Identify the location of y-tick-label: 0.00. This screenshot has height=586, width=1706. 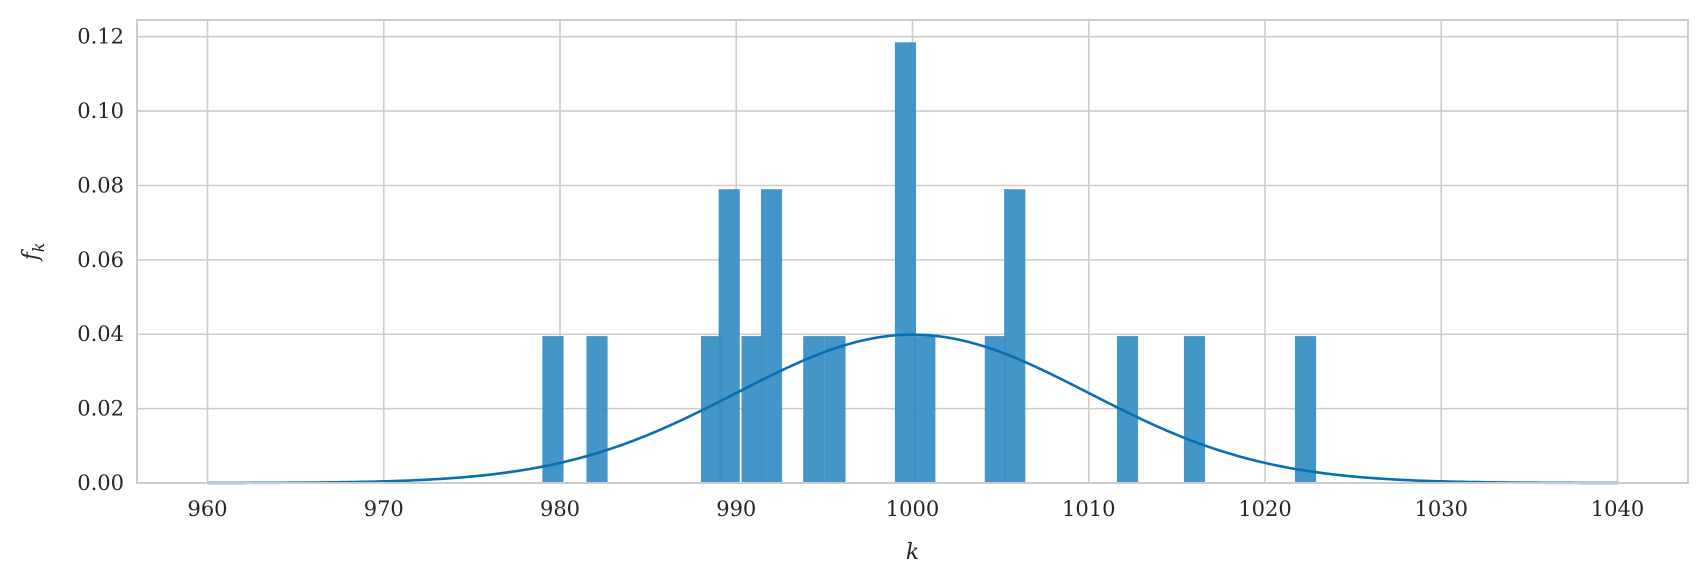
(100, 483).